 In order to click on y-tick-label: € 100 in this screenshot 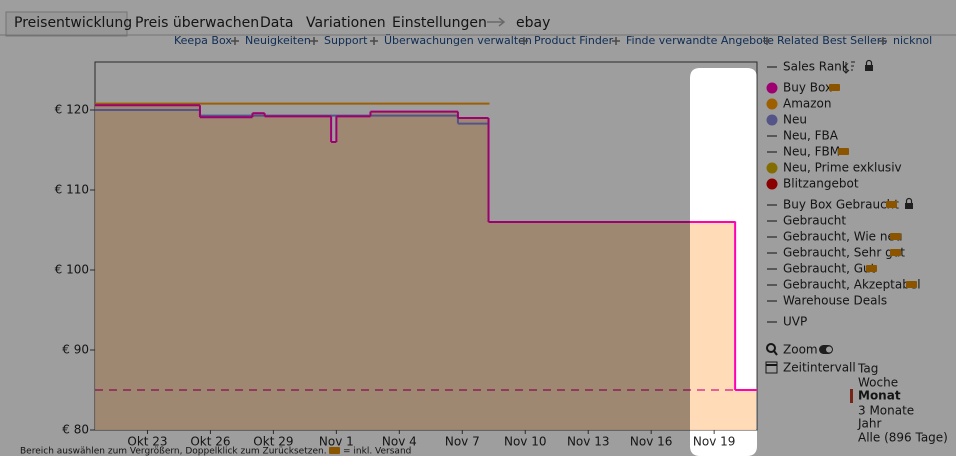, I will do `click(72, 270)`.